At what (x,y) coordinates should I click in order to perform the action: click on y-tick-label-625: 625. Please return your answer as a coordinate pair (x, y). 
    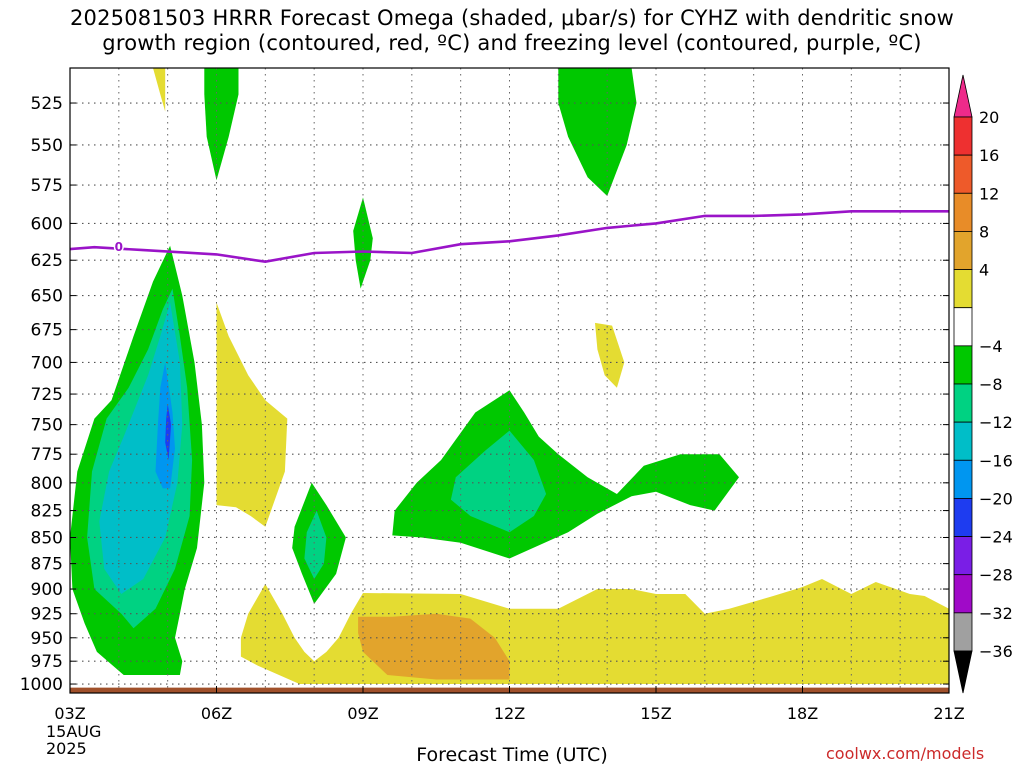
    Looking at the image, I should click on (47, 261).